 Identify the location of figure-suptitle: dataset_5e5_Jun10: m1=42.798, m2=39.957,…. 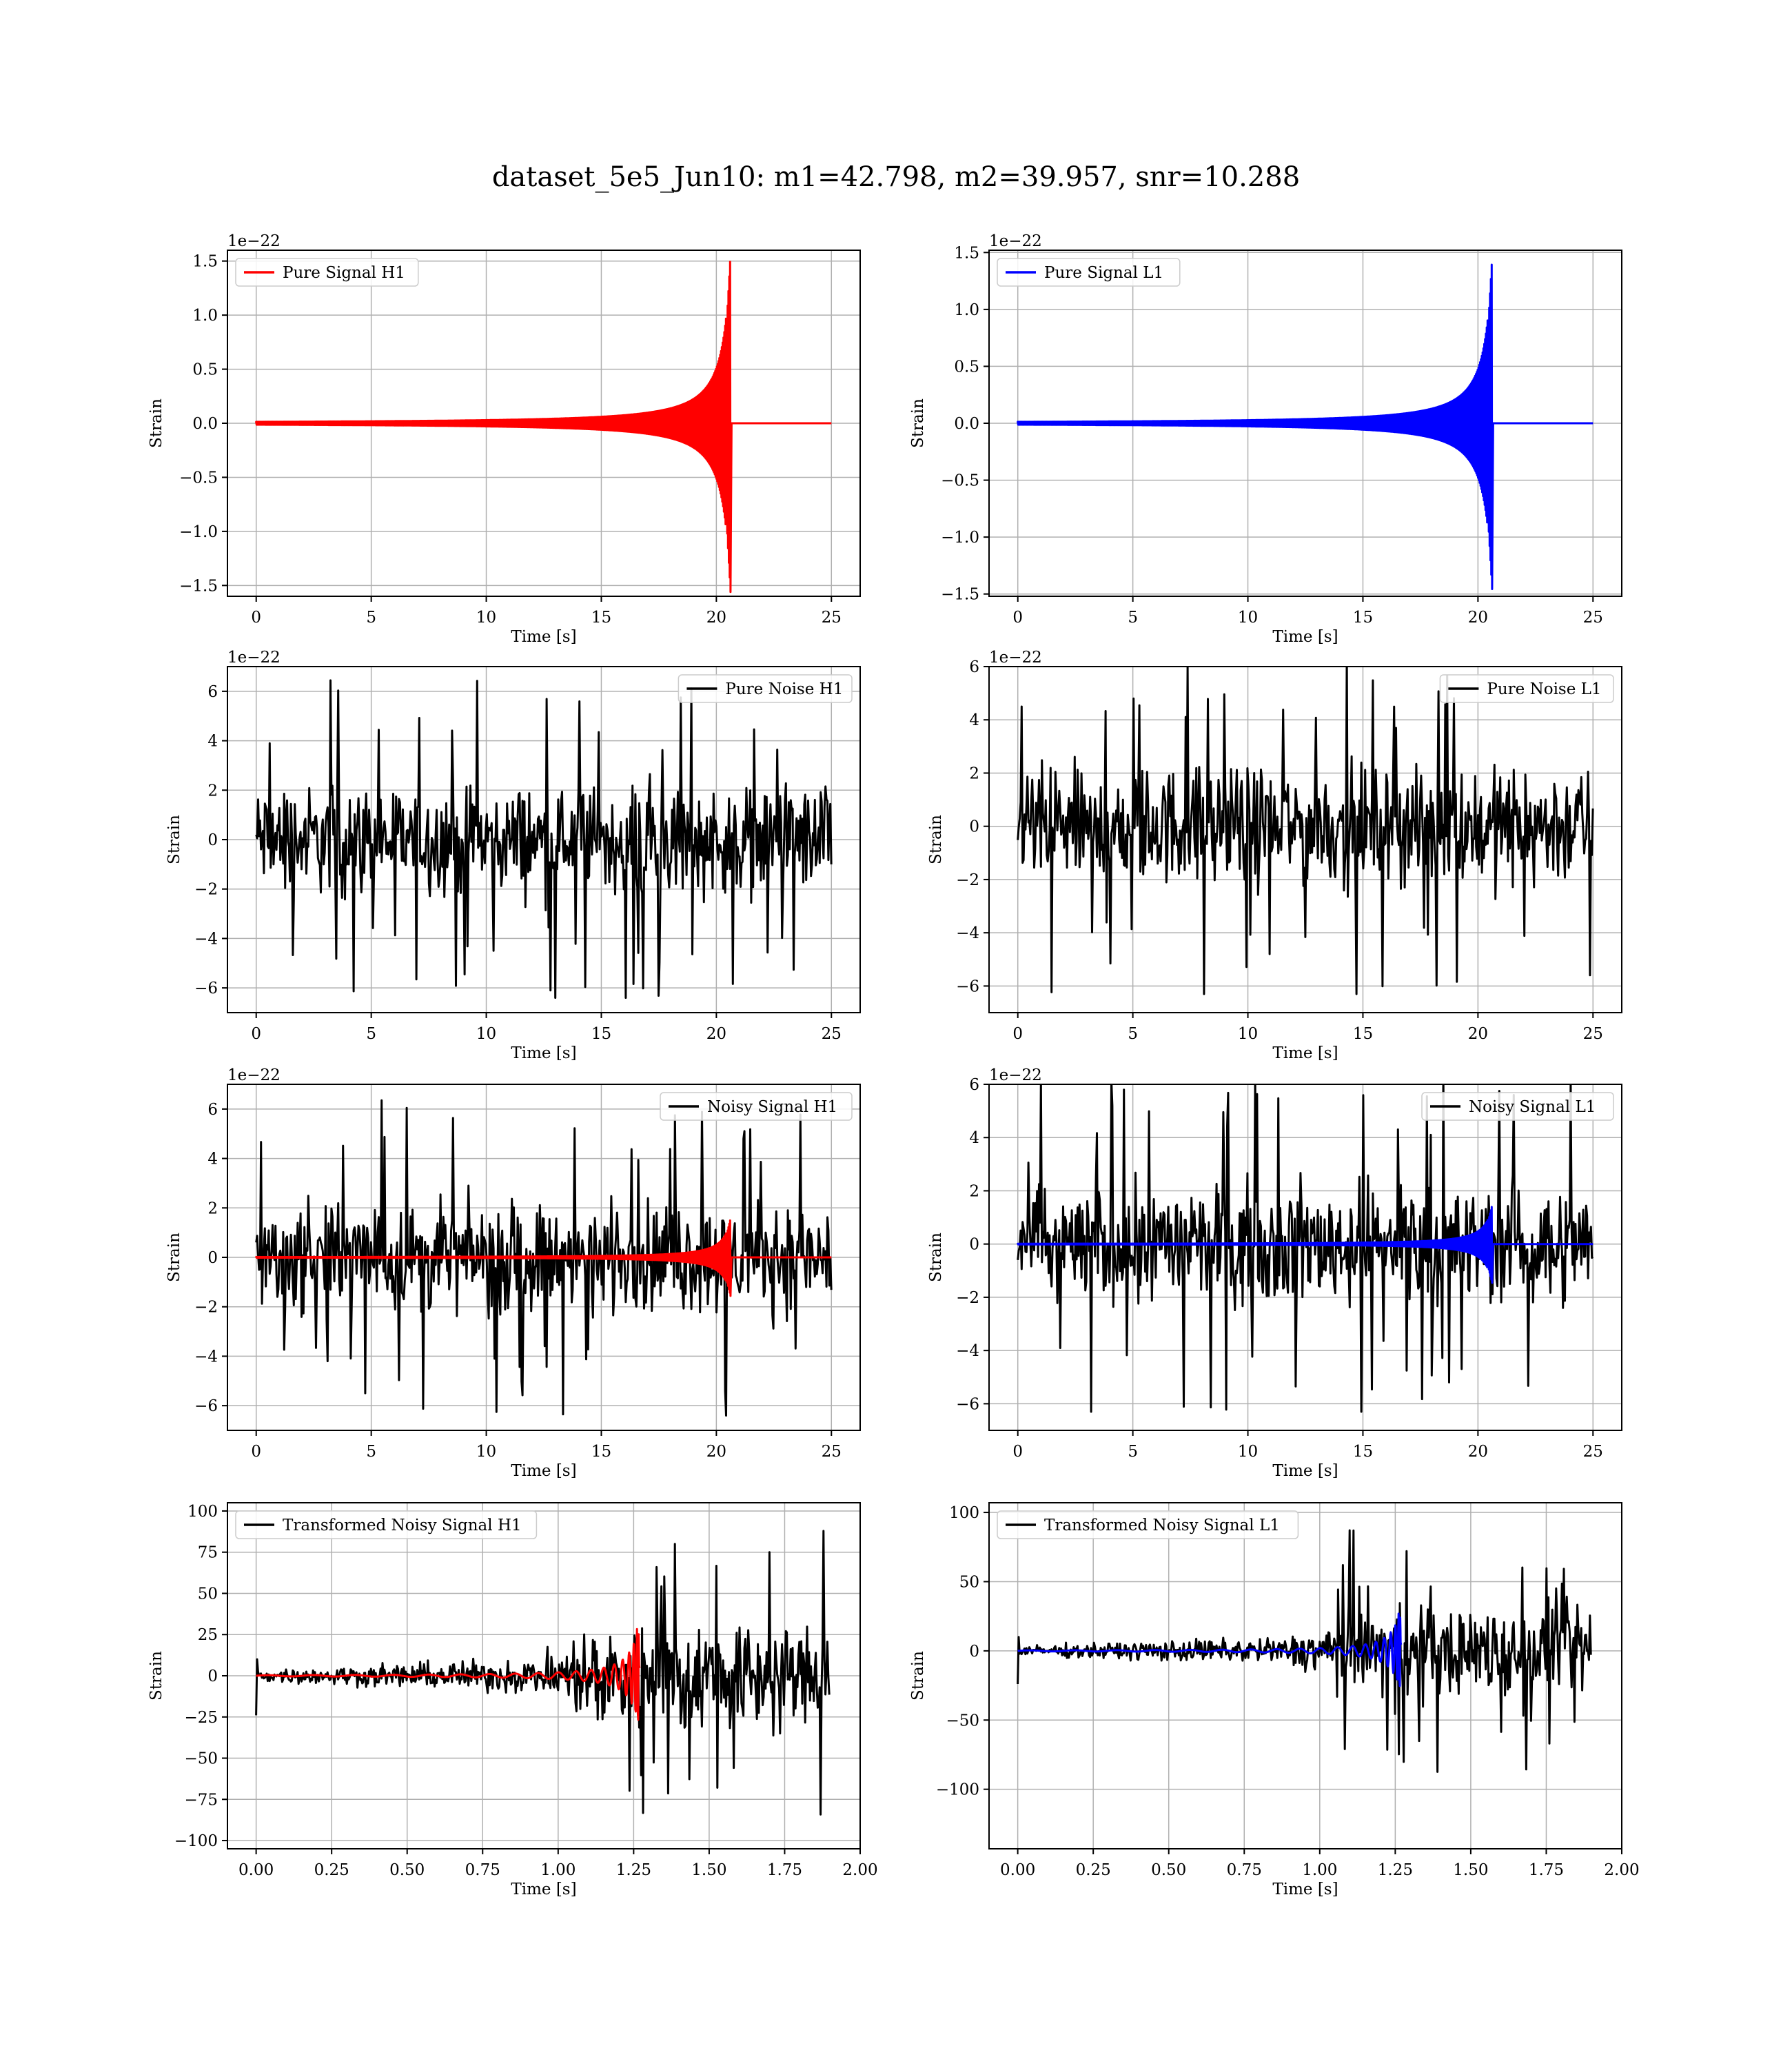
(896, 177).